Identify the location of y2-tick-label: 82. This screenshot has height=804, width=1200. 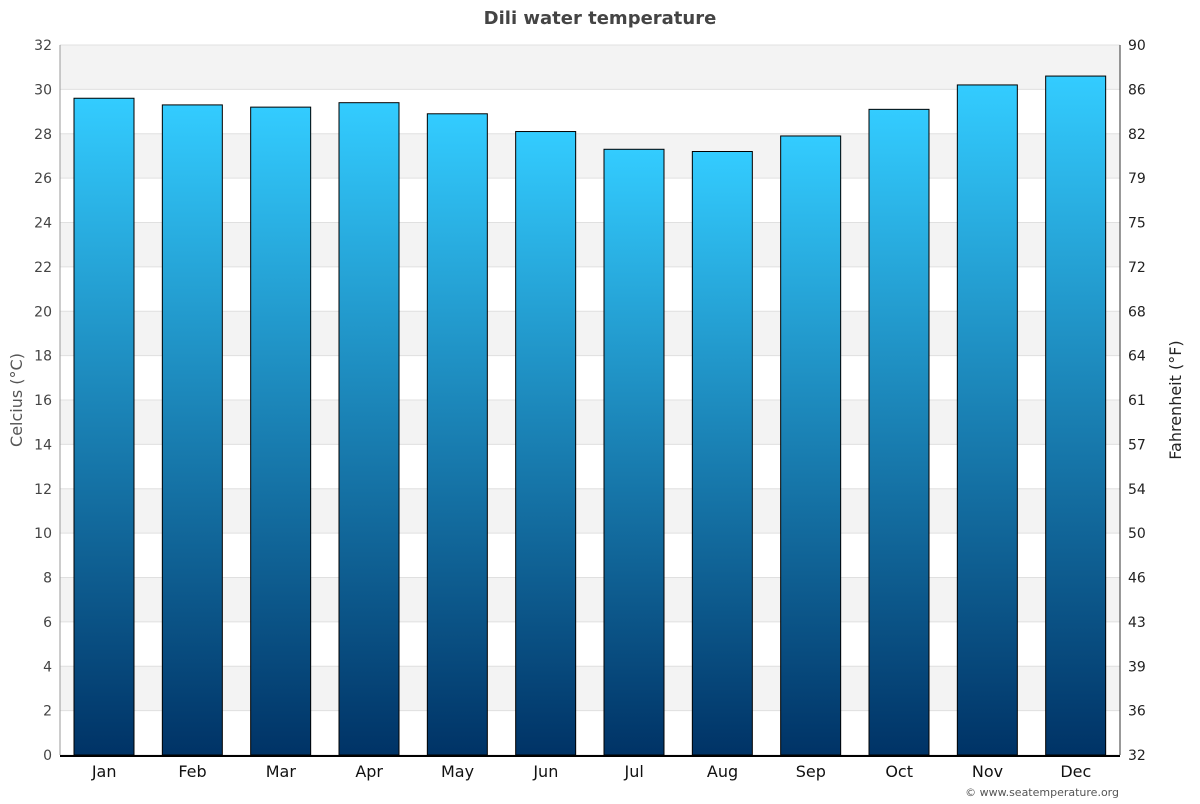
(1137, 135).